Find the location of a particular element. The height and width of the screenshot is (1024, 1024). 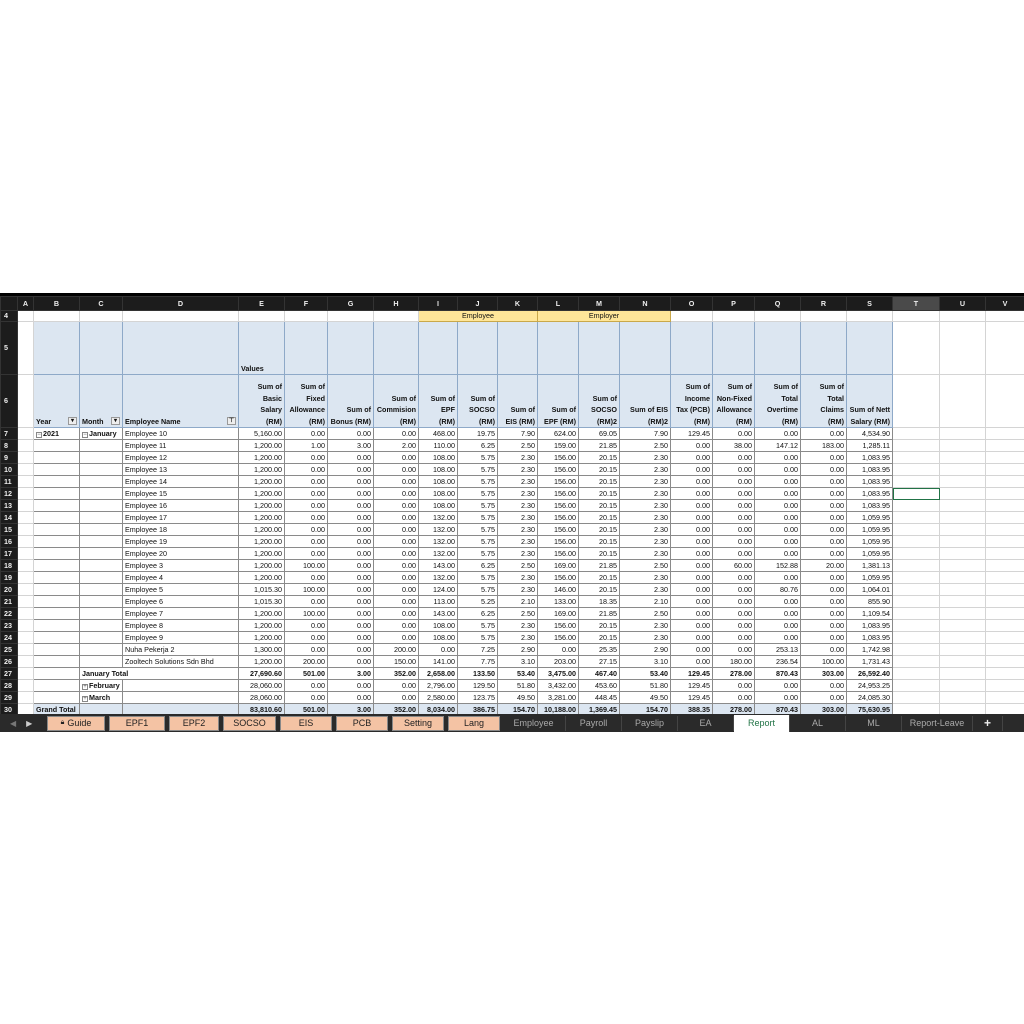

value-cell: 200.00 is located at coordinates (306, 661).